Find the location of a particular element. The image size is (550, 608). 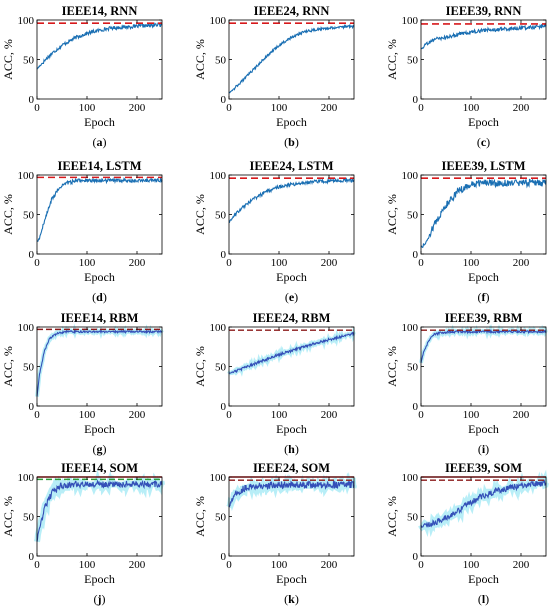

chart-4-ytick-label-1: 50 is located at coordinates (221, 216).